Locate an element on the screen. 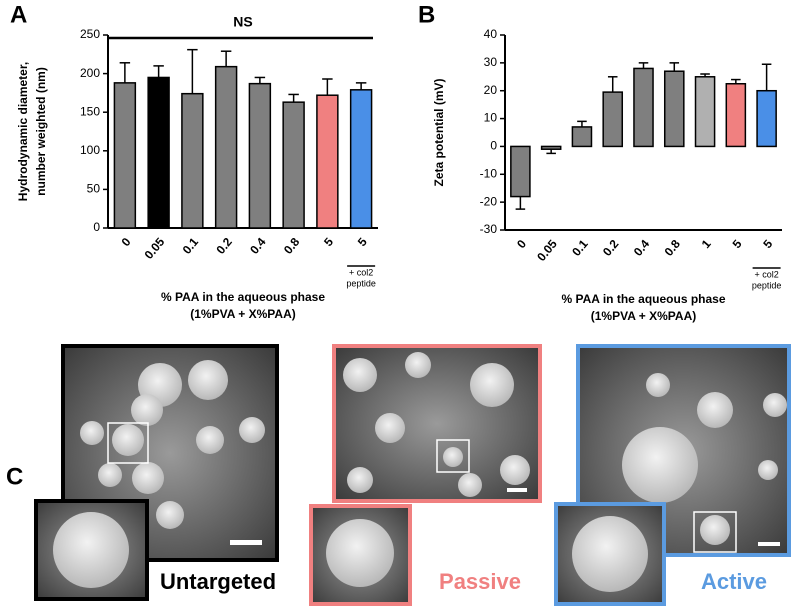 Image resolution: width=800 pixels, height=613 pixels. caption: Passive is located at coordinates (480, 581).